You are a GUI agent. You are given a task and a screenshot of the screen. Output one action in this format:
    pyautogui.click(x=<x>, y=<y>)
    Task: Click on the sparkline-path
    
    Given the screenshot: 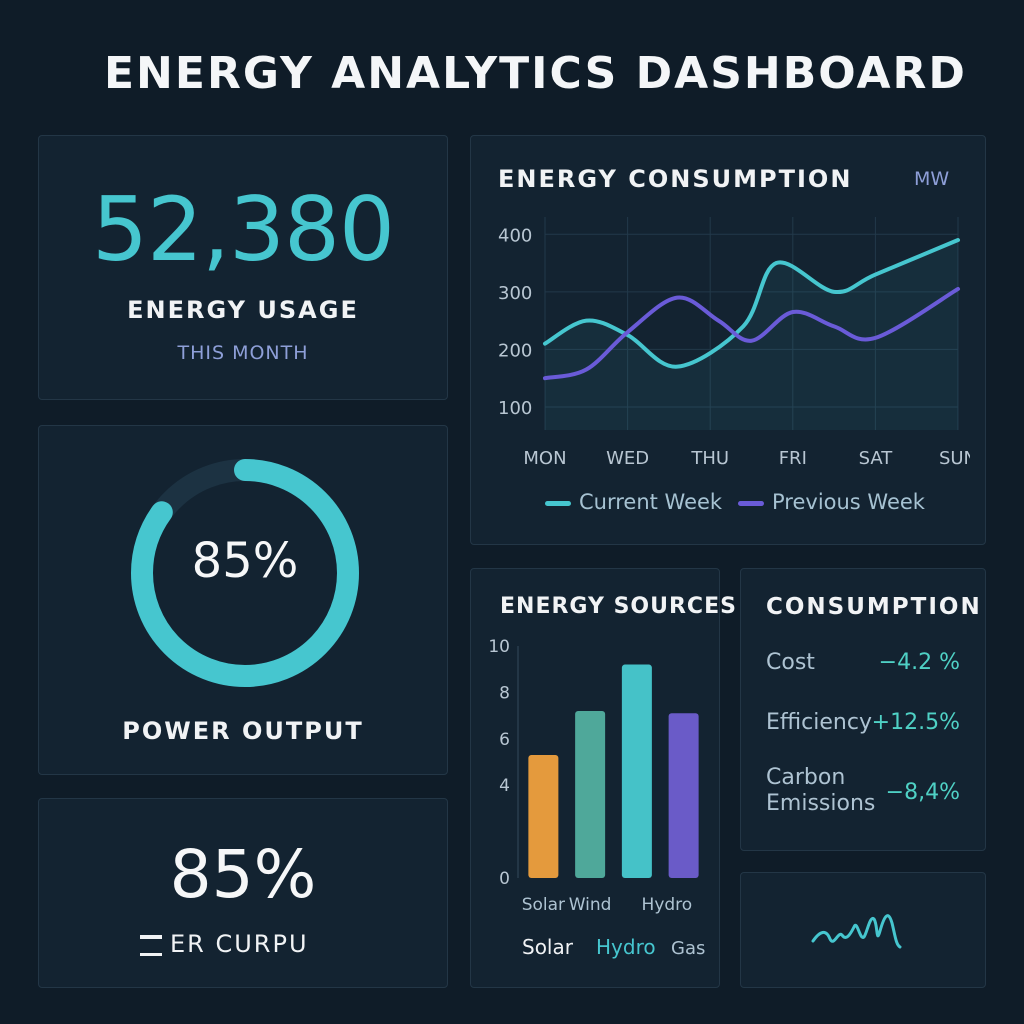 What is the action you would take?
    pyautogui.click(x=856, y=931)
    